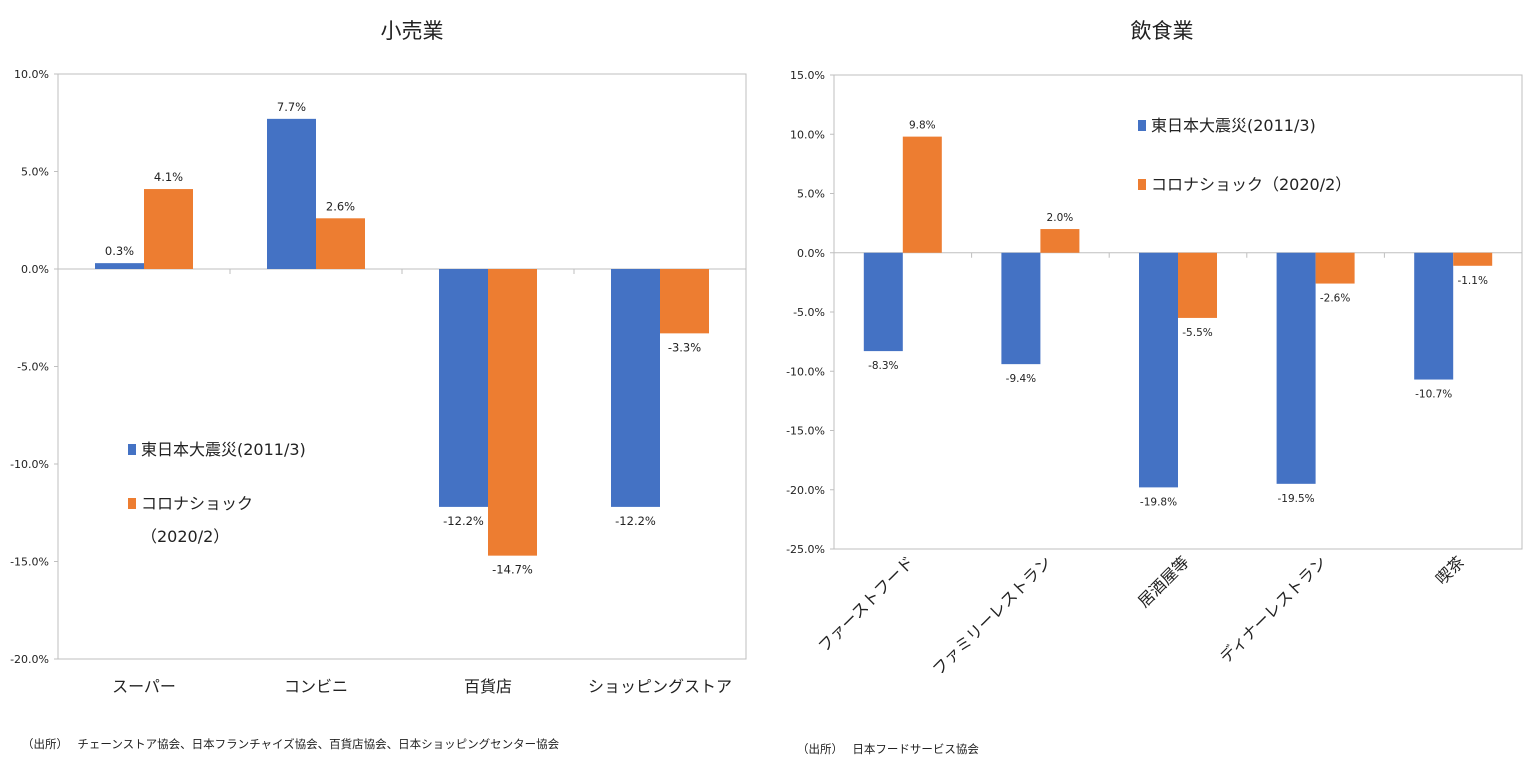  Describe the element at coordinates (1142, 184) in the screenshot. I see `restaurant-legend-swatch-corona` at that location.